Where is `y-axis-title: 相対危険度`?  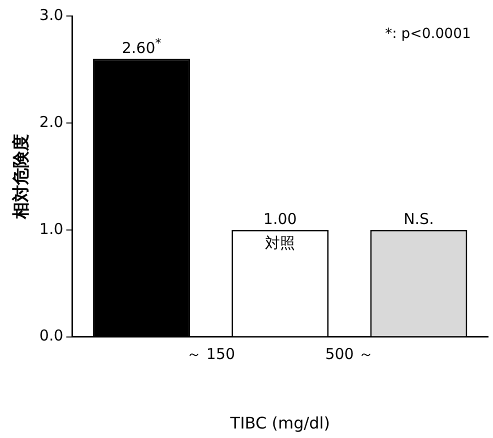 y-axis-title: 相対危険度 is located at coordinates (22, 177).